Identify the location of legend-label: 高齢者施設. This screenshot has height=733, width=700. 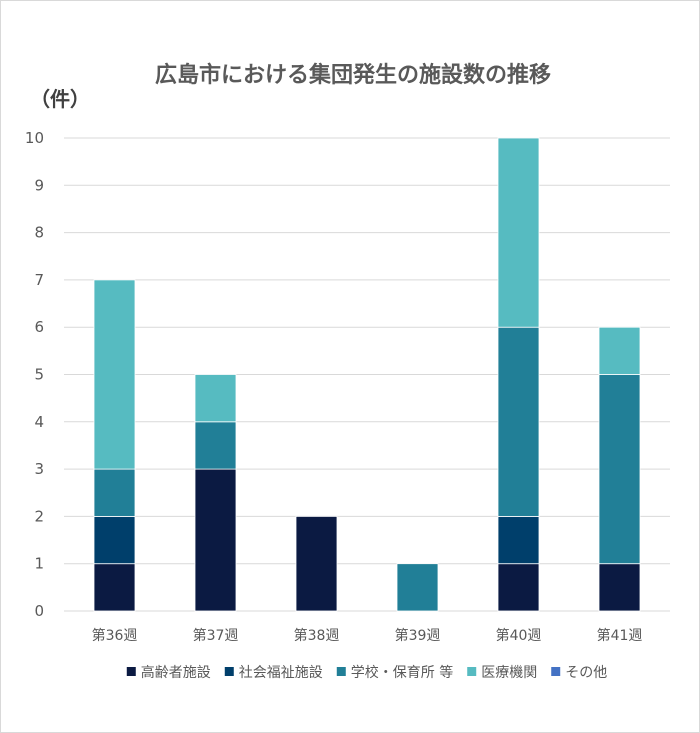
(176, 672).